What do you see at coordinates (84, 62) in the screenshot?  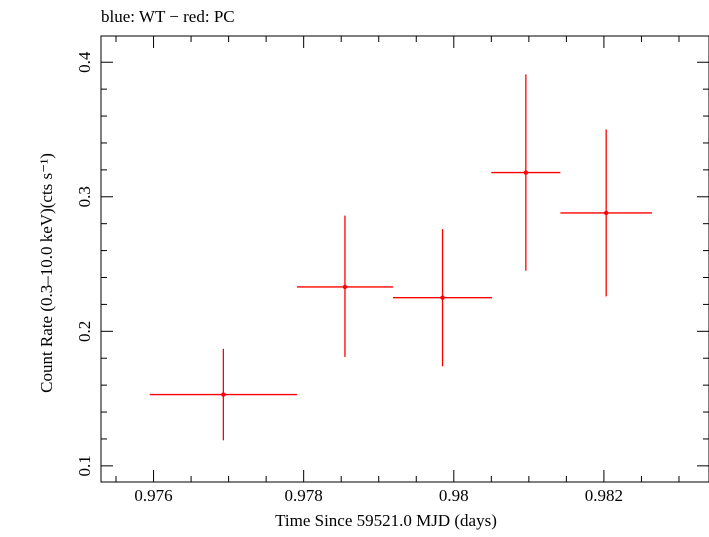 I see `y-tick-label: 0.4` at bounding box center [84, 62].